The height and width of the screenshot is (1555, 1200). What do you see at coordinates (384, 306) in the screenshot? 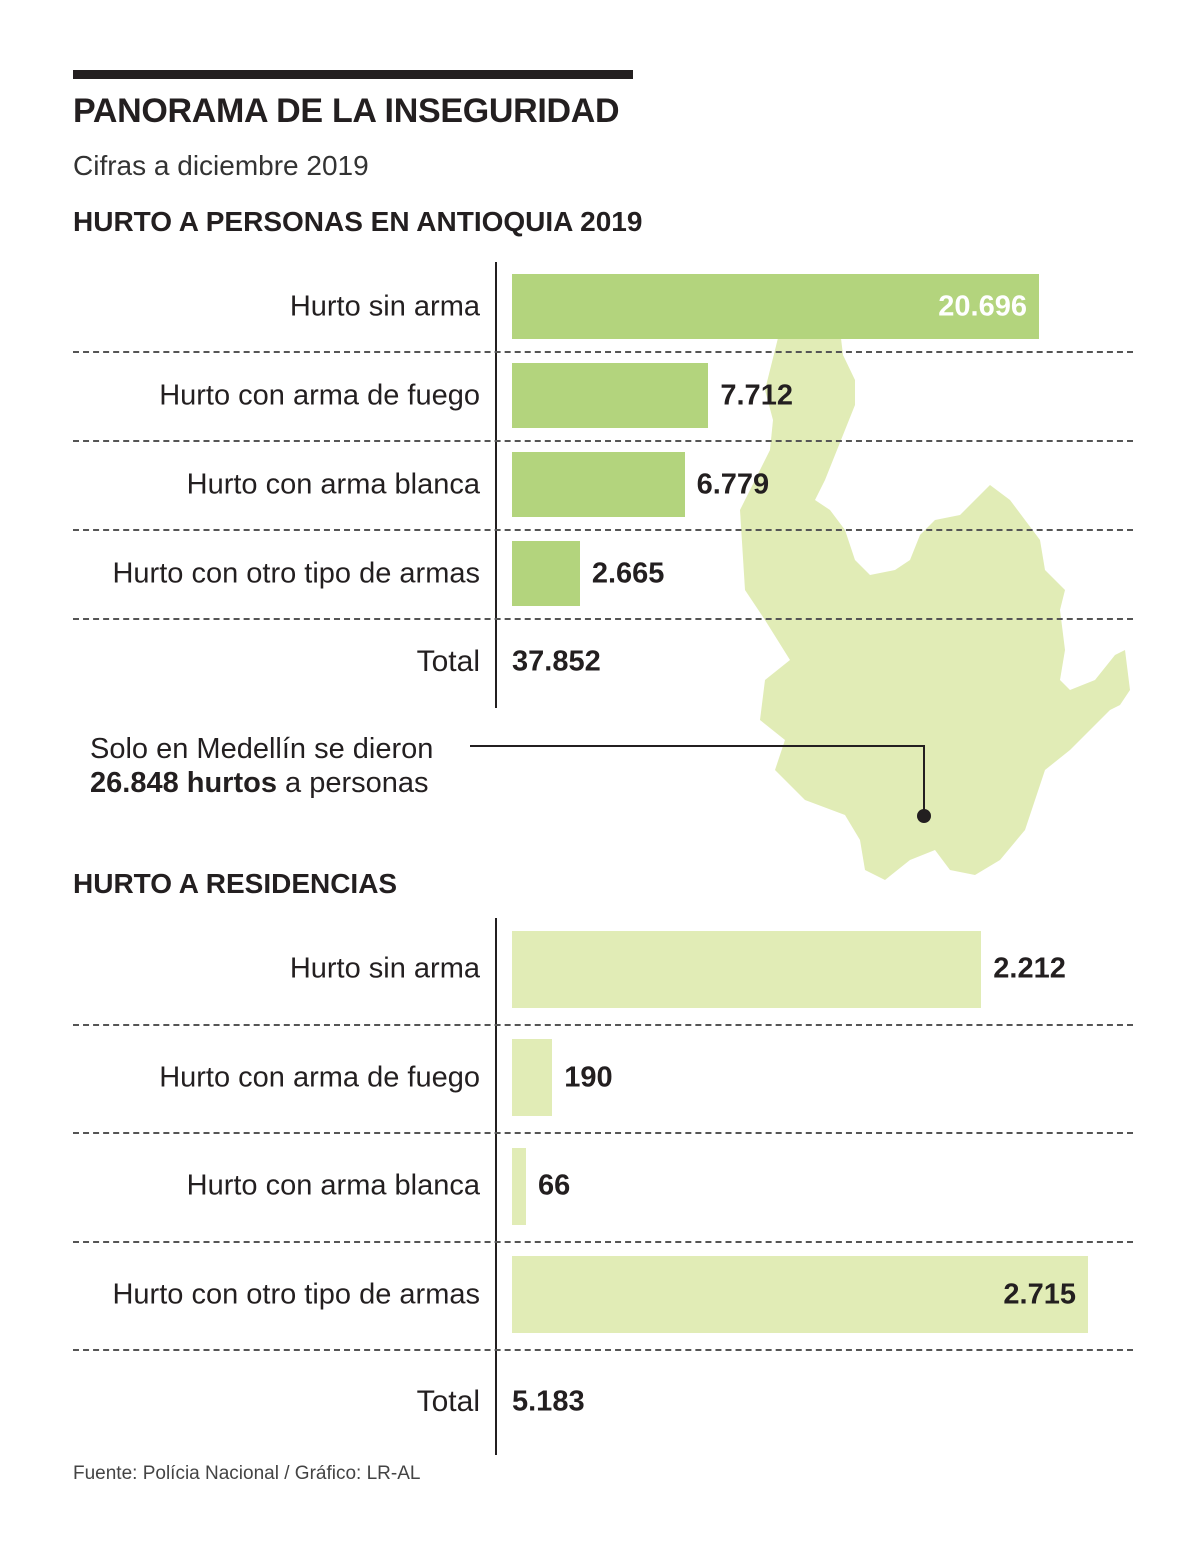
I see `personas-category-label: Hurto sin arma` at bounding box center [384, 306].